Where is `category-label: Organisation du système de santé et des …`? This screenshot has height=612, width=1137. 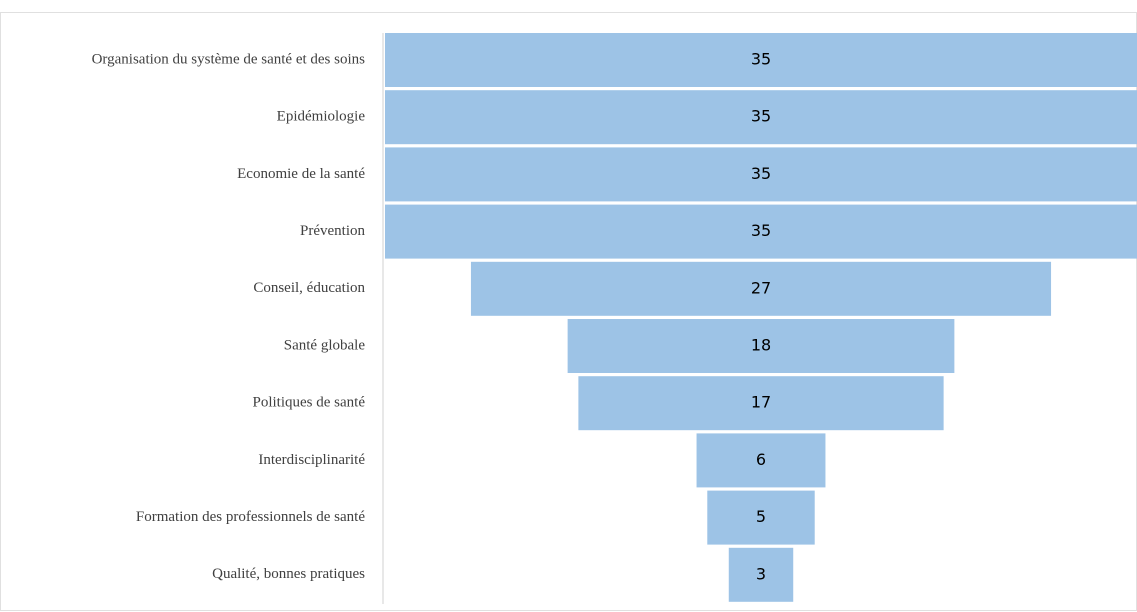 category-label: Organisation du système de santé et des … is located at coordinates (229, 59).